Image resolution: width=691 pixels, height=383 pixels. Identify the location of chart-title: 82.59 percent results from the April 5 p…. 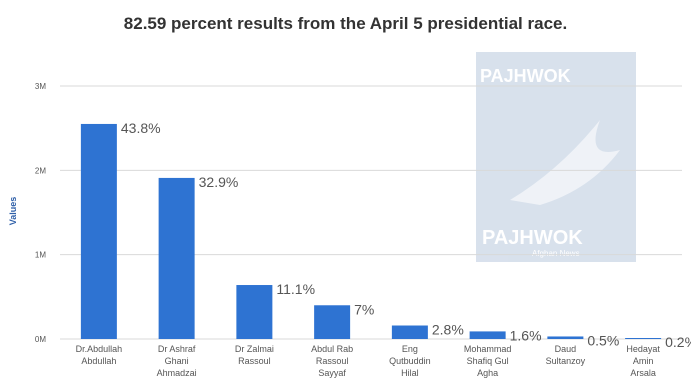
(345, 23).